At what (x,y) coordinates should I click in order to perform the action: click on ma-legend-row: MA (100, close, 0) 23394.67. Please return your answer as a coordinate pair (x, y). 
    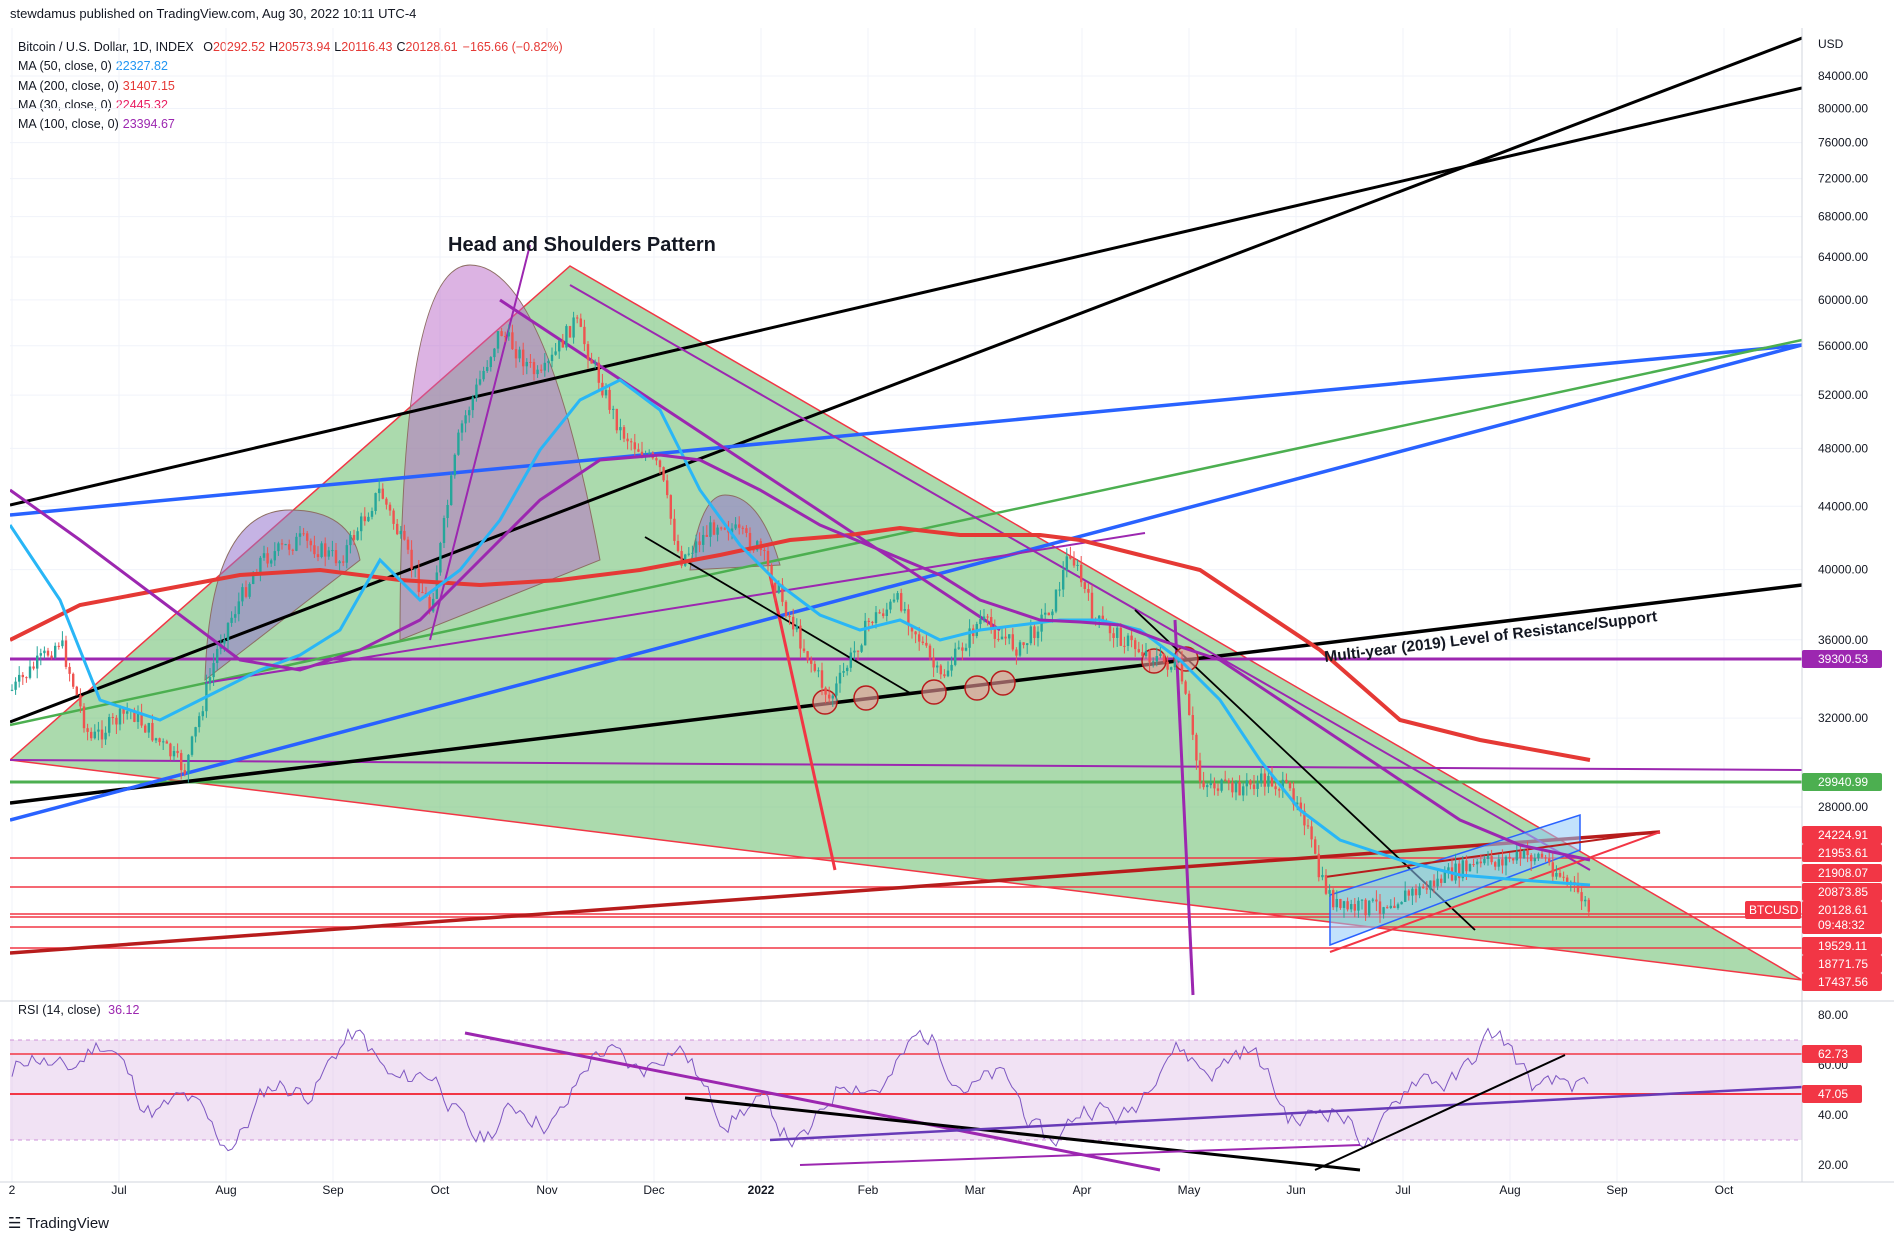
    Looking at the image, I should click on (290, 124).